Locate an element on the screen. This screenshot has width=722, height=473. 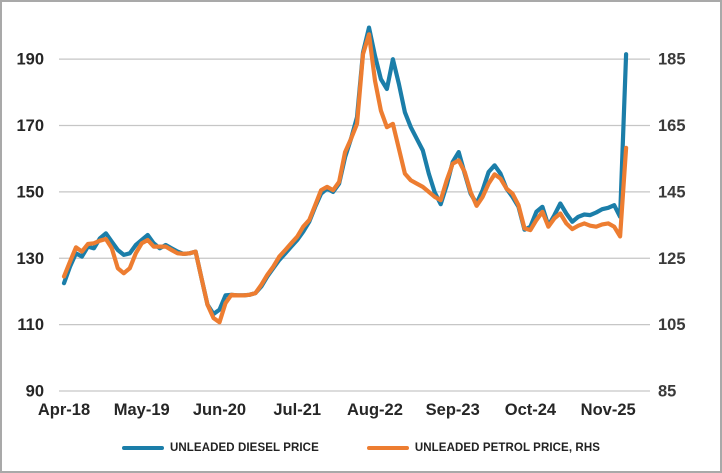
x-tick-Oct-24: Oct-24 is located at coordinates (531, 410).